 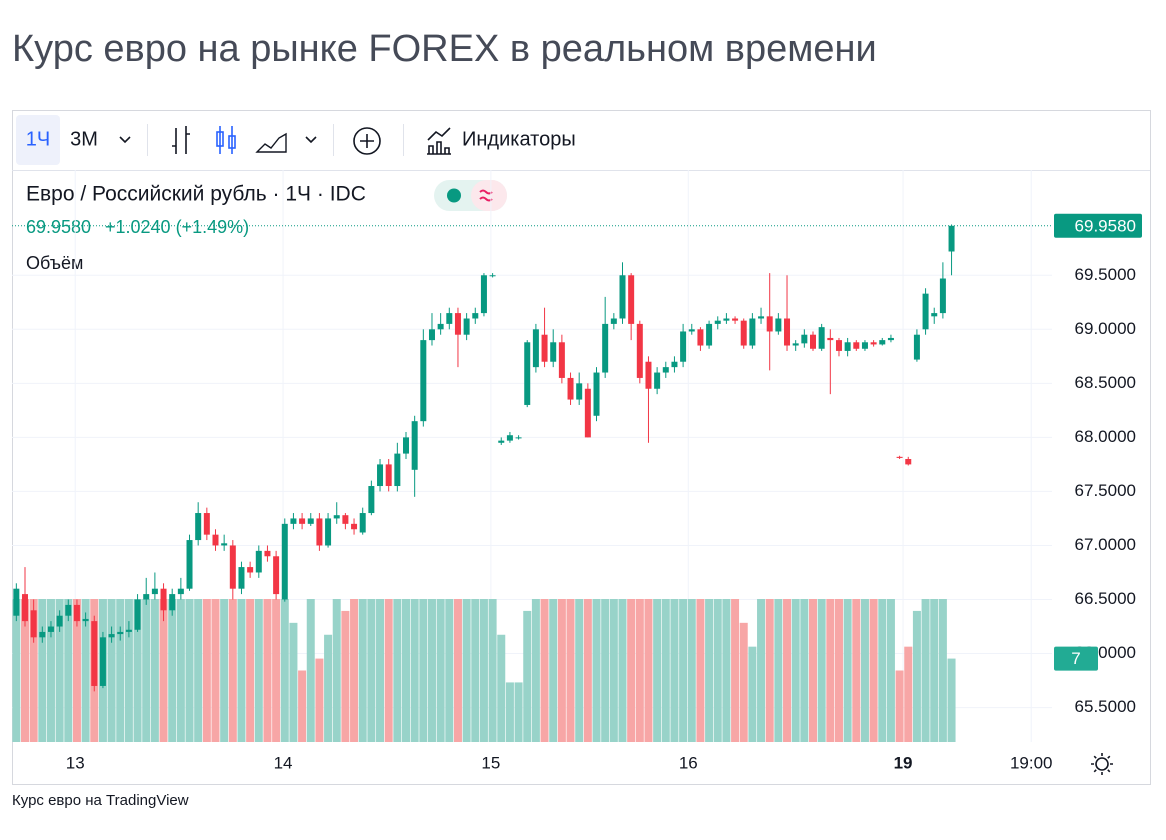 I want to click on indicators-button: Индикаторы, so click(x=519, y=139).